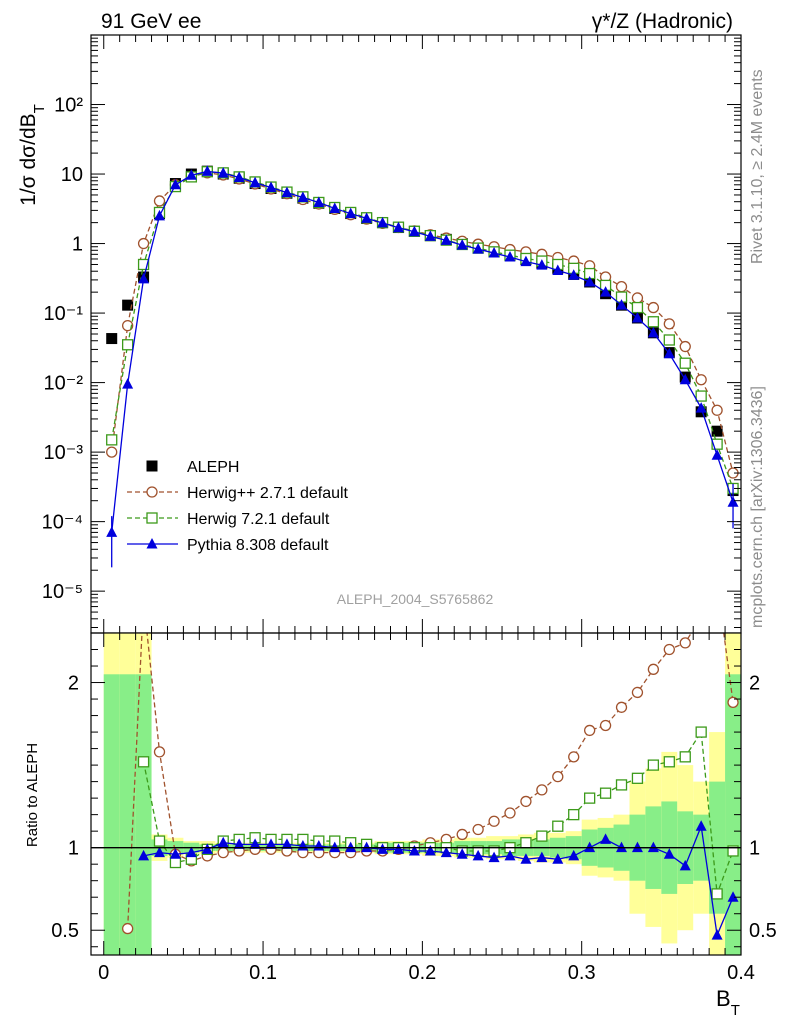  What do you see at coordinates (73, 849) in the screenshot?
I see `ratio-y-tick-label: 1` at bounding box center [73, 849].